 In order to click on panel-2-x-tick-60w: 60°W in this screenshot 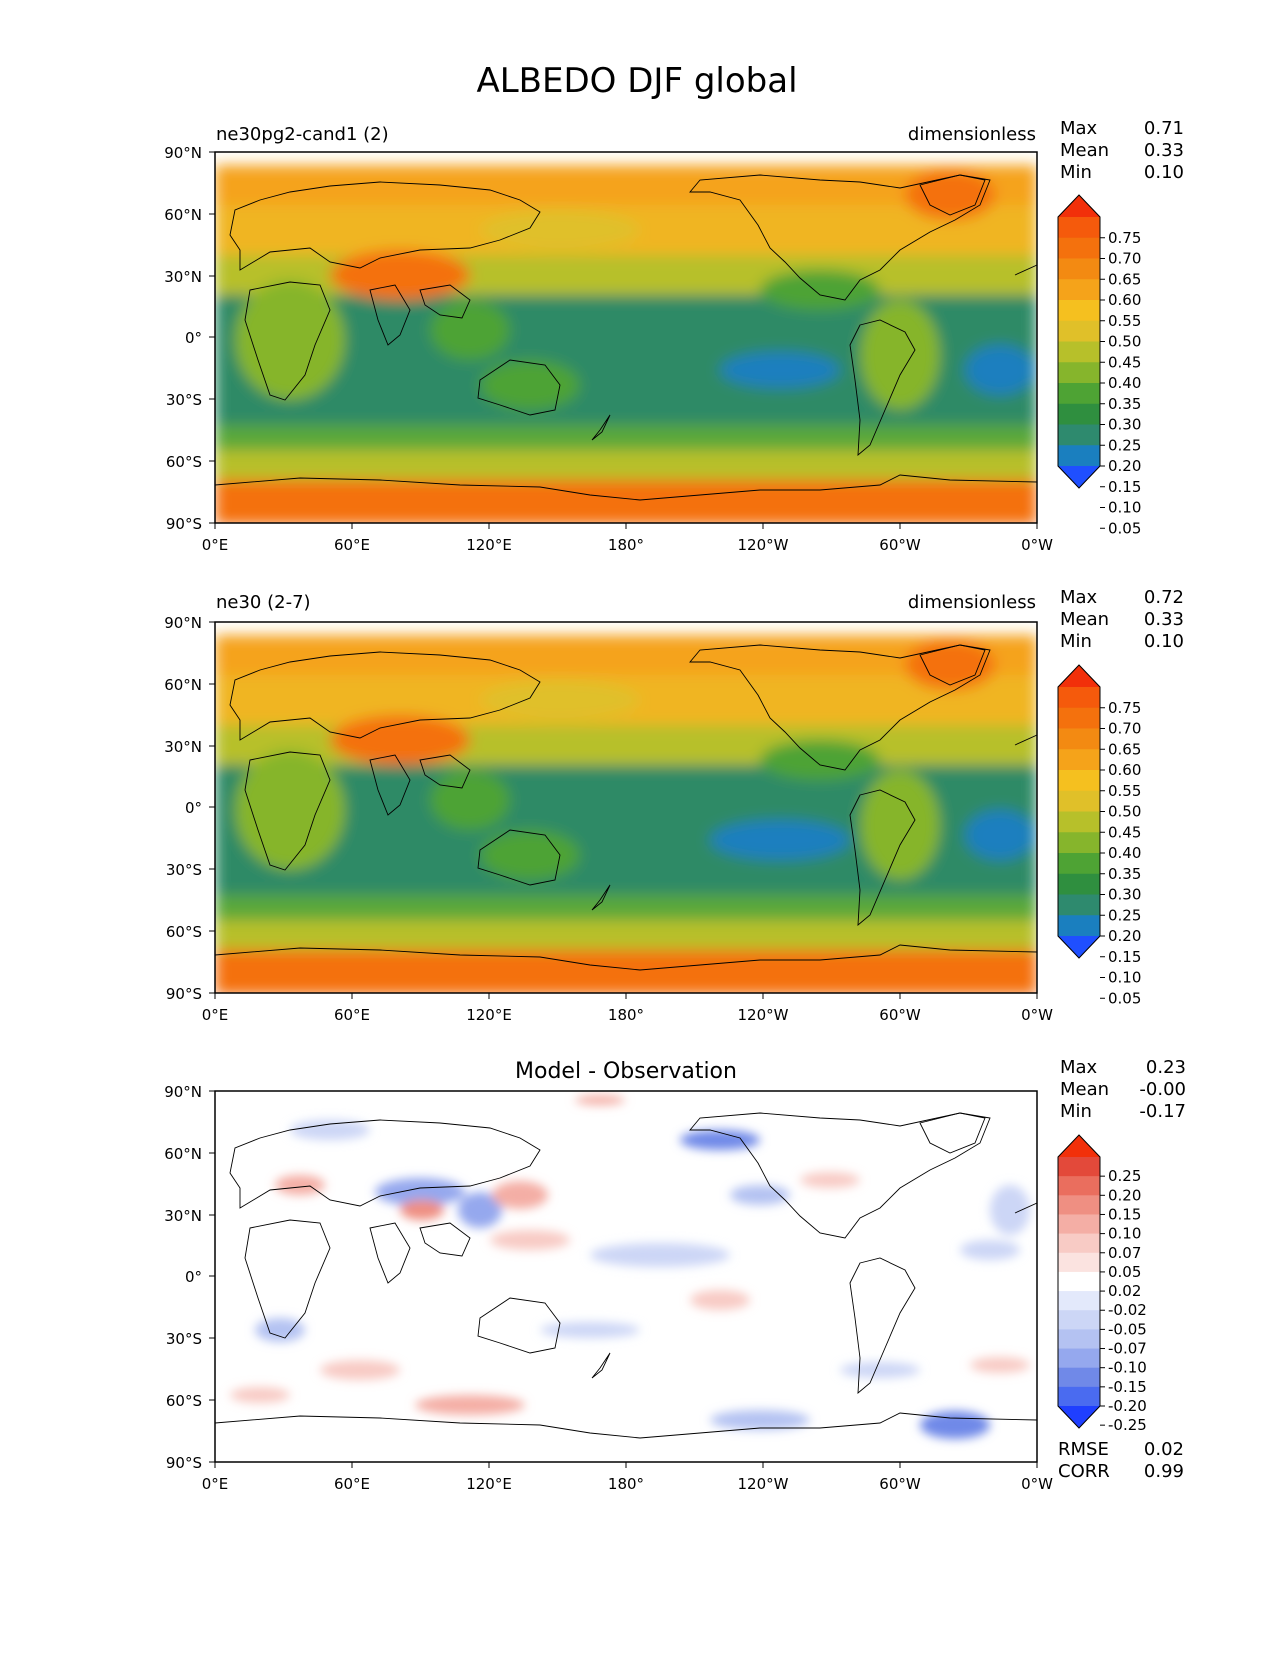, I will do `click(900, 1015)`.